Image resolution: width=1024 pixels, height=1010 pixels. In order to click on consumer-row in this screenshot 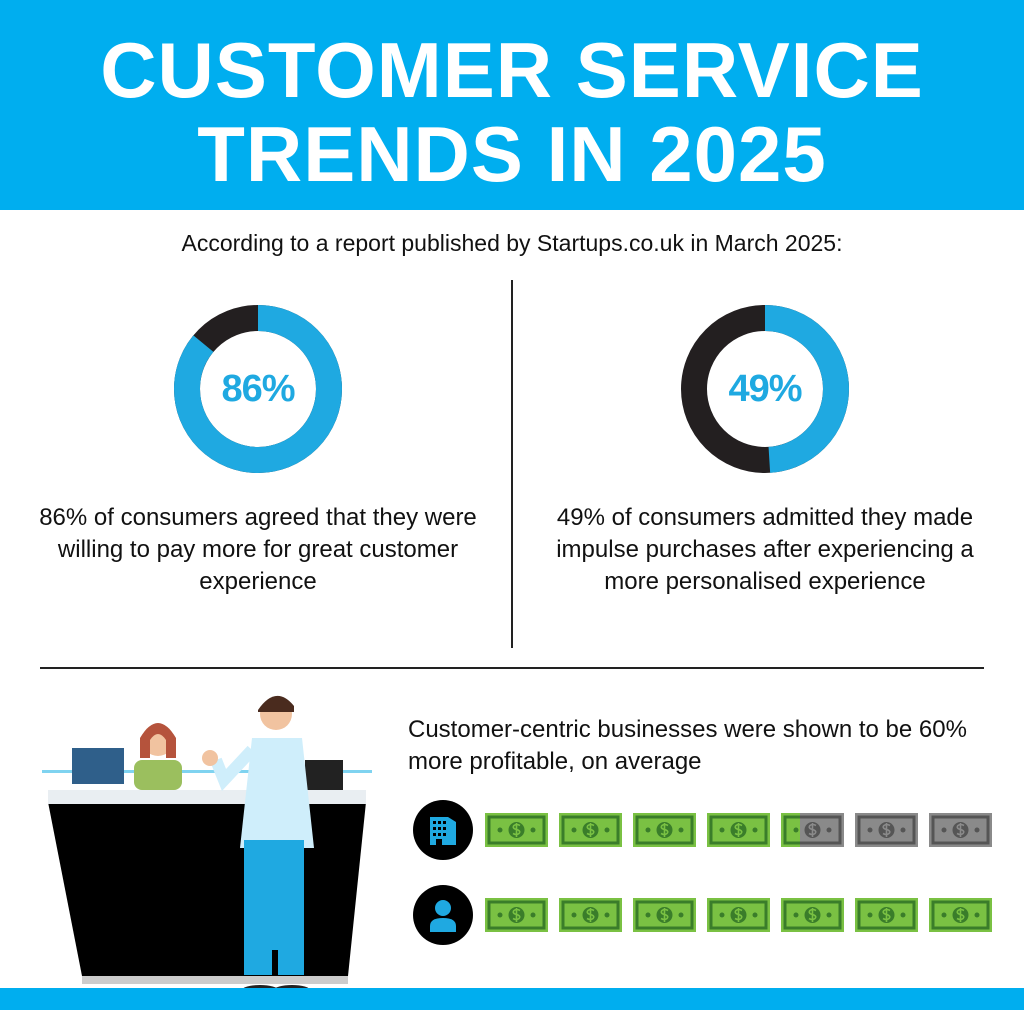, I will do `click(702, 915)`.